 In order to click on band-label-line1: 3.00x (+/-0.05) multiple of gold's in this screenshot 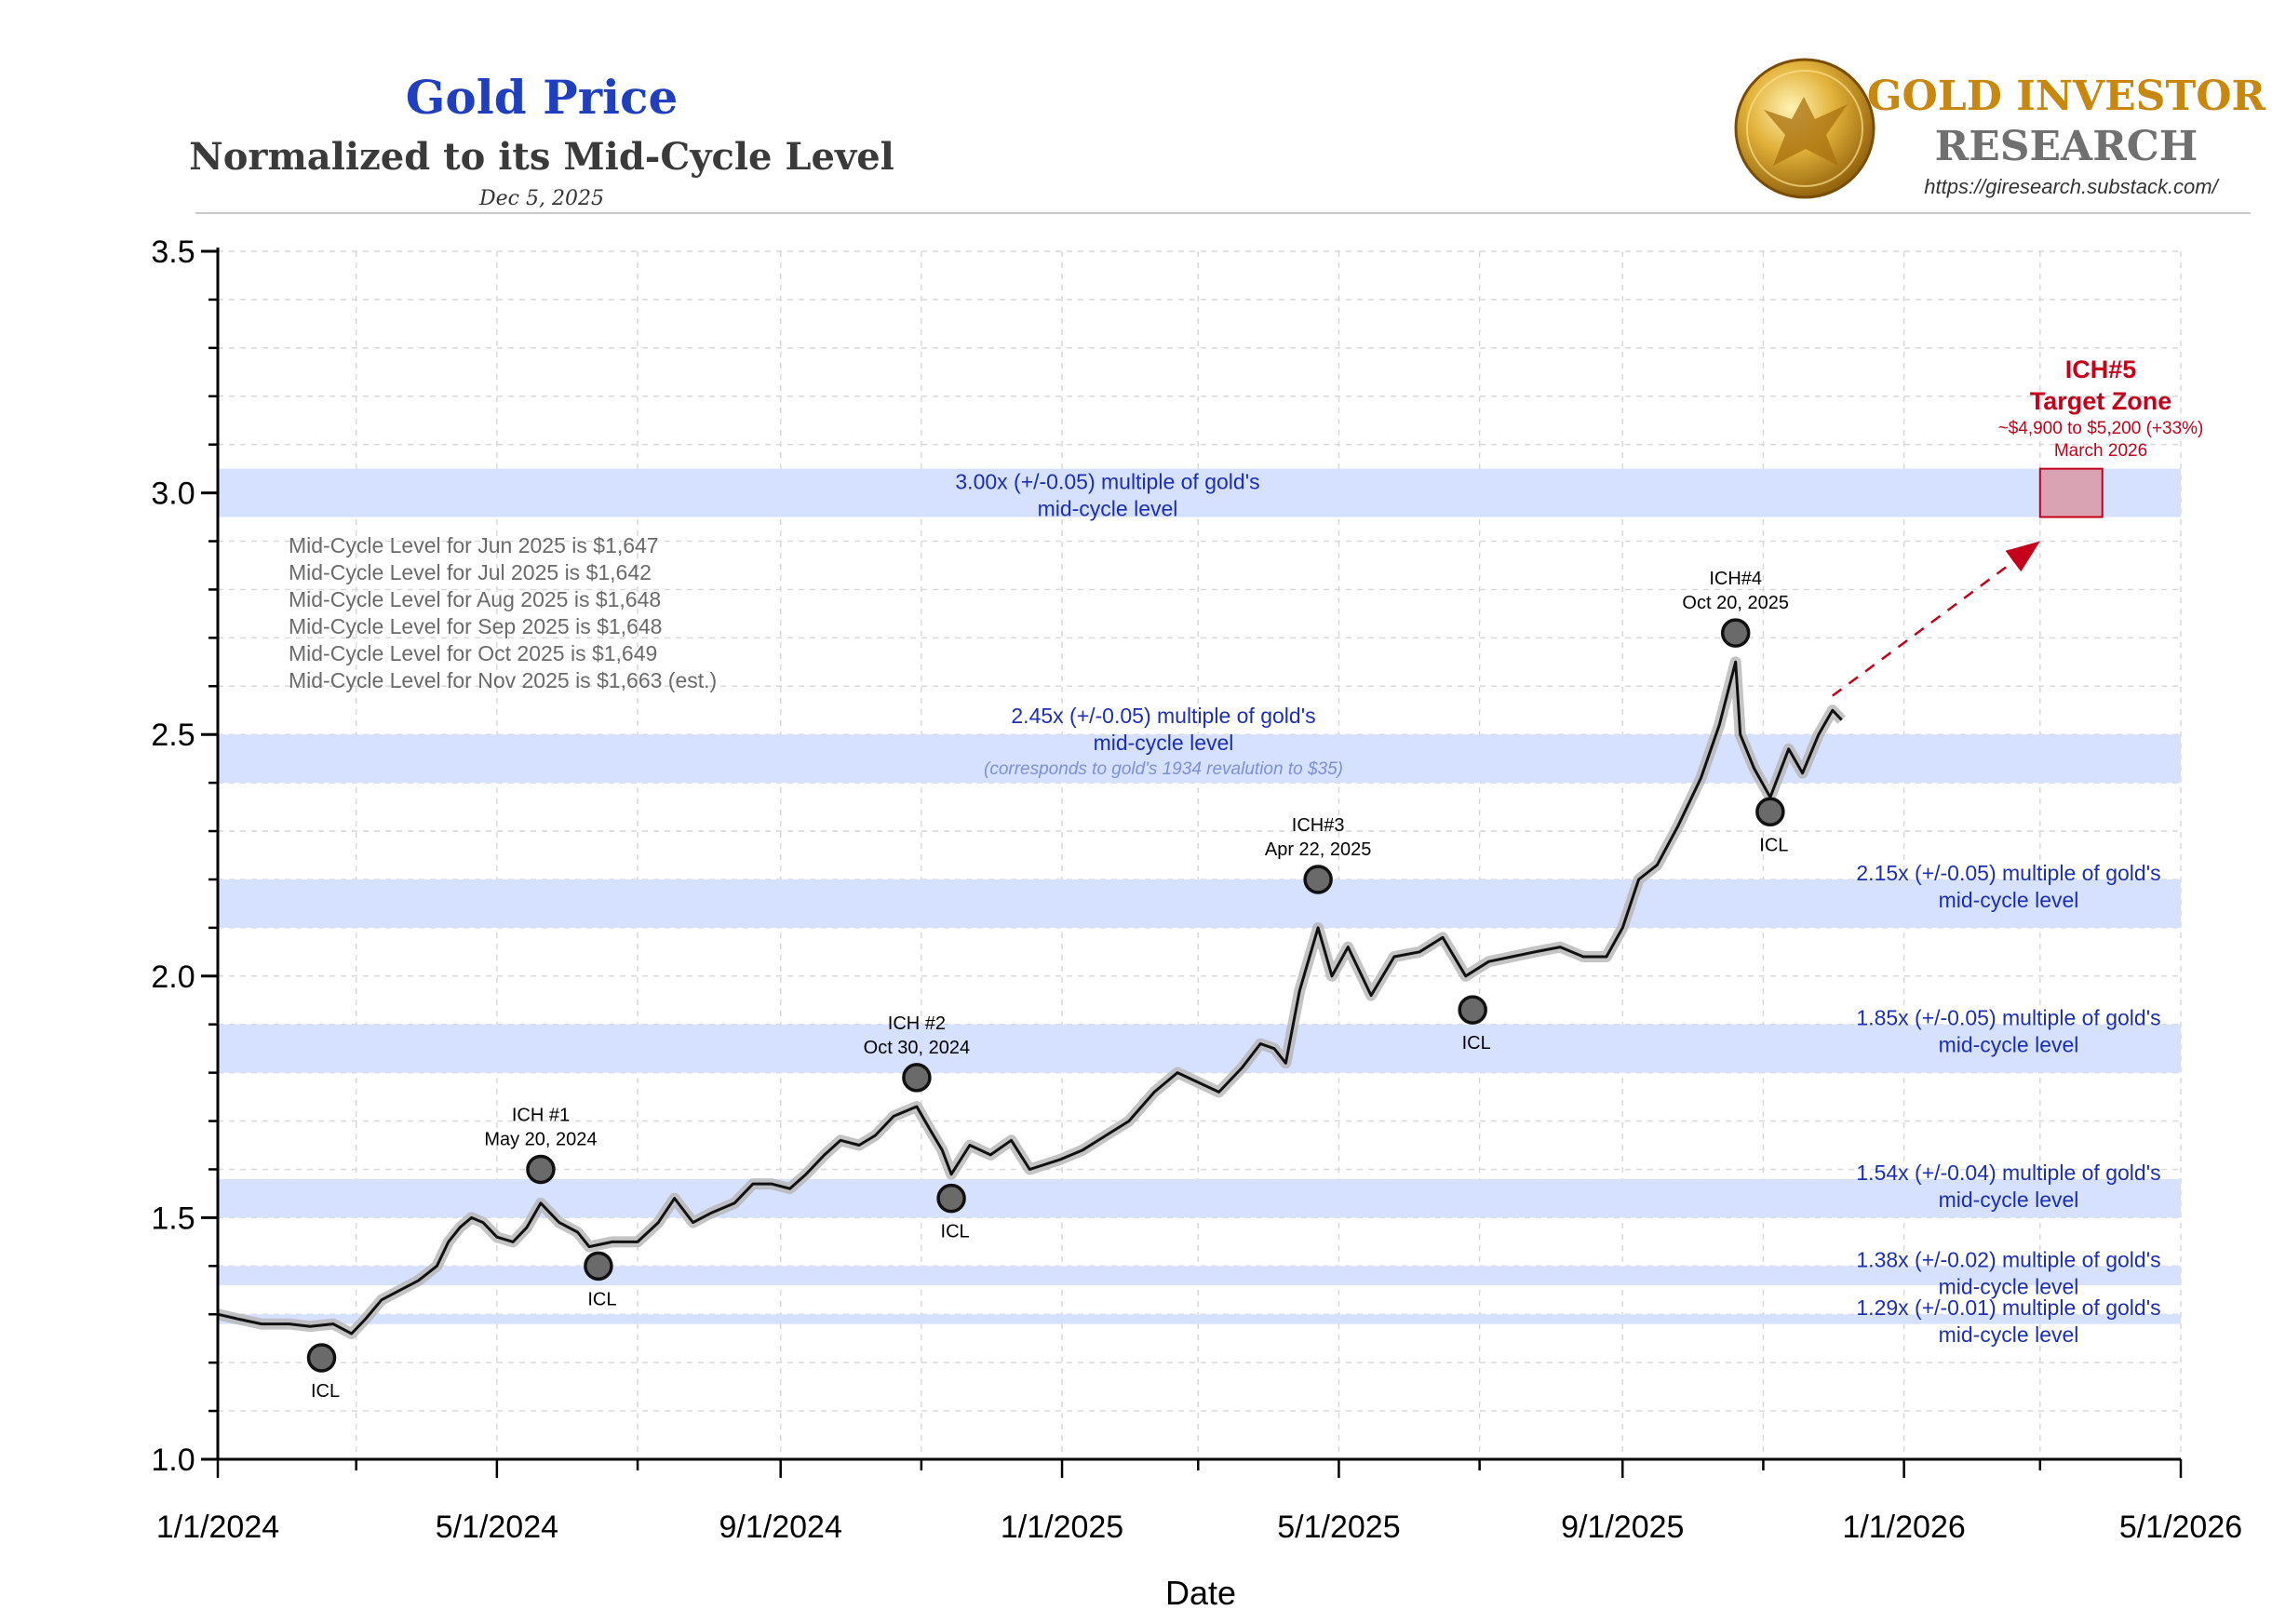, I will do `click(1107, 482)`.